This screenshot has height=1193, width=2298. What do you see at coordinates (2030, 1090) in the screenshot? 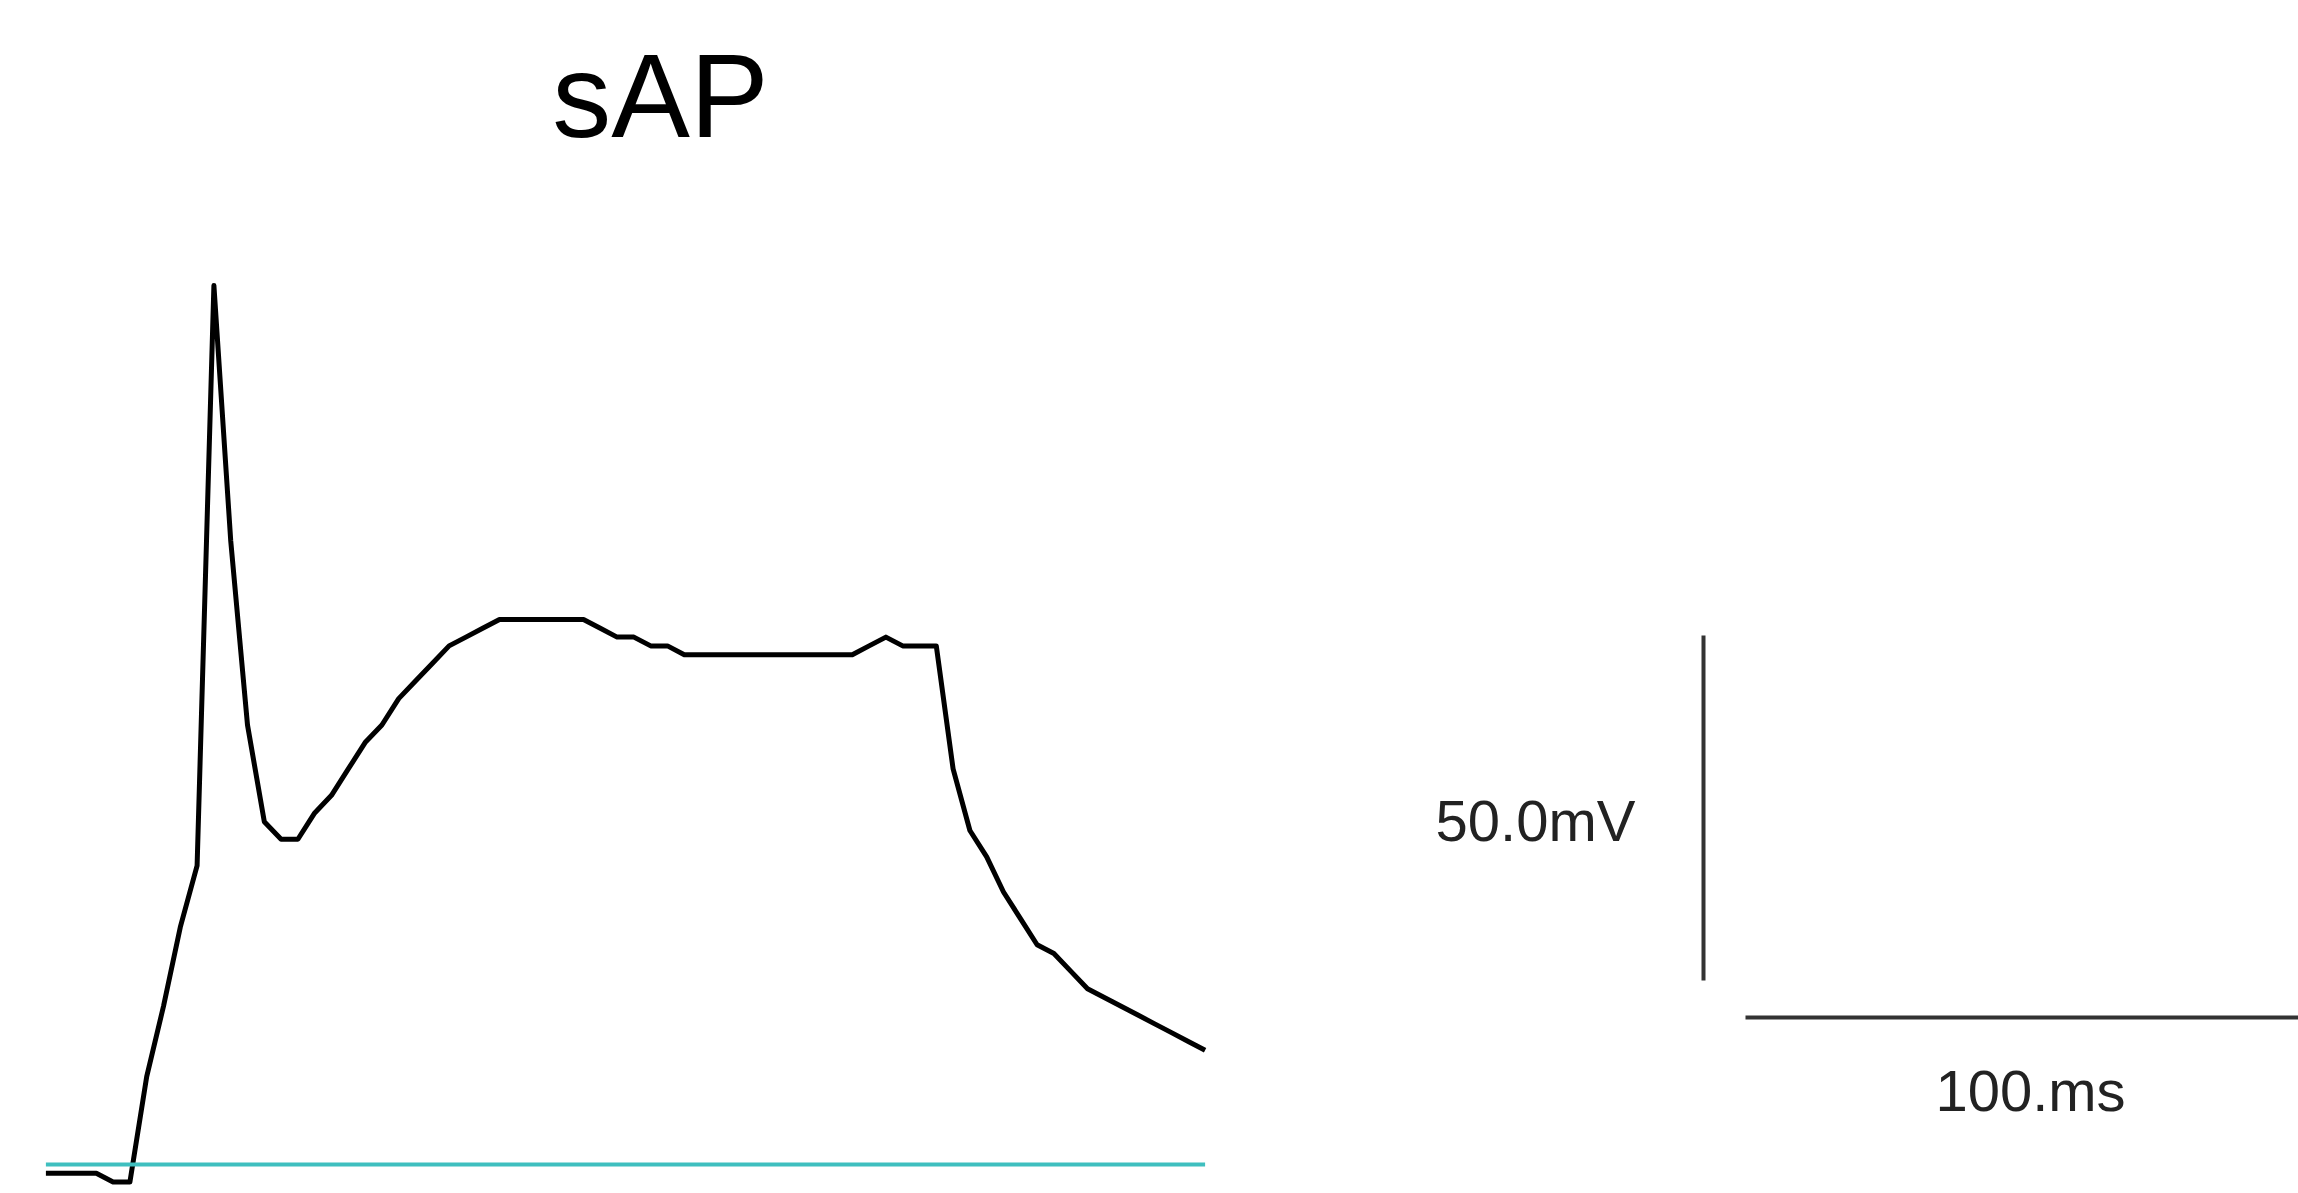
I see `text: 100.ms` at bounding box center [2030, 1090].